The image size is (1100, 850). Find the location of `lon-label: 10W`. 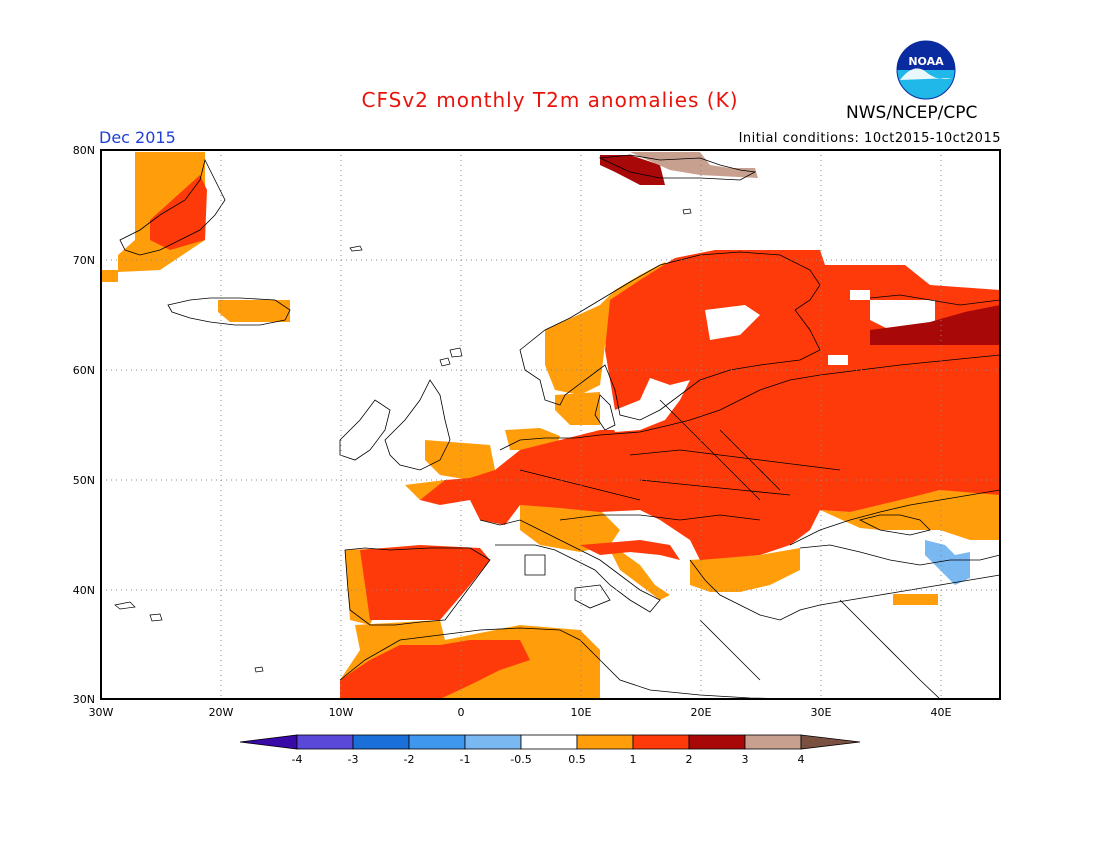

lon-label: 10W is located at coordinates (341, 712).